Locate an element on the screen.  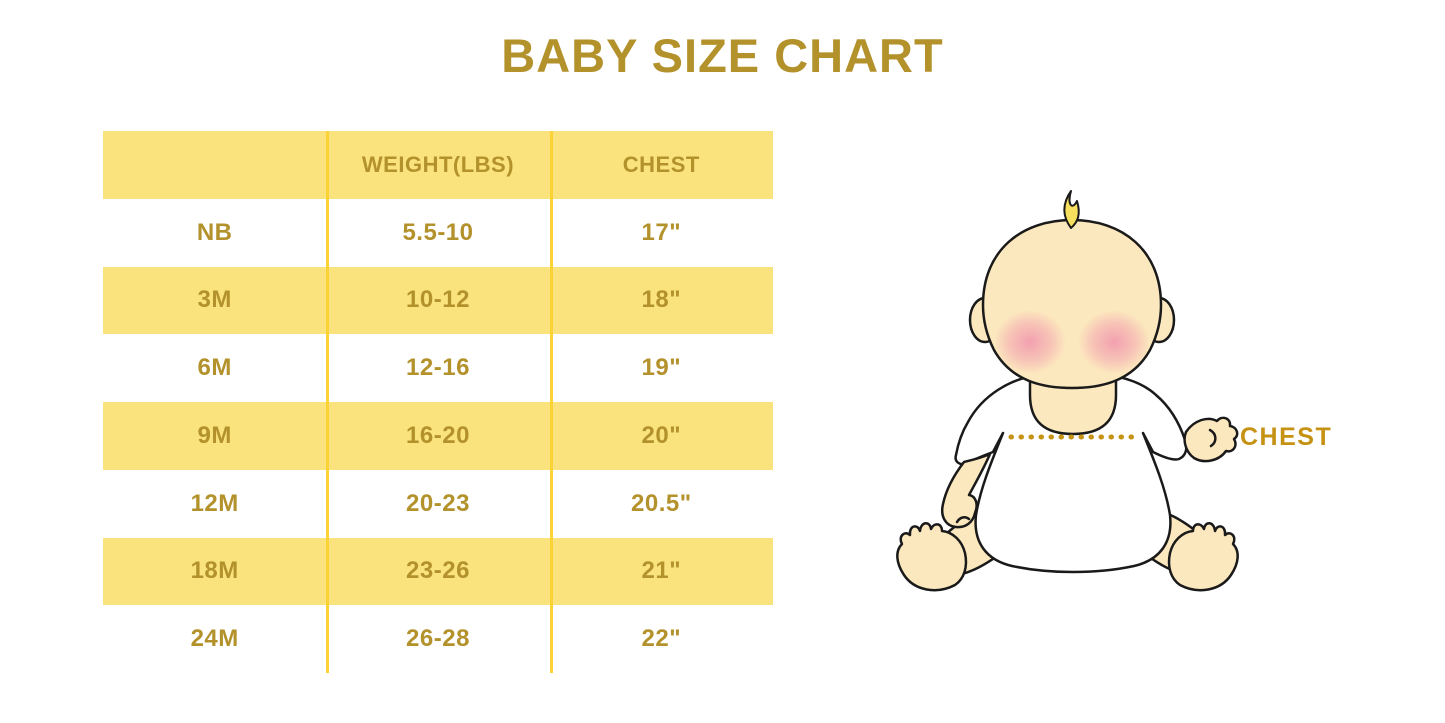
table-row: 24M 26-28 22" is located at coordinates (438, 639).